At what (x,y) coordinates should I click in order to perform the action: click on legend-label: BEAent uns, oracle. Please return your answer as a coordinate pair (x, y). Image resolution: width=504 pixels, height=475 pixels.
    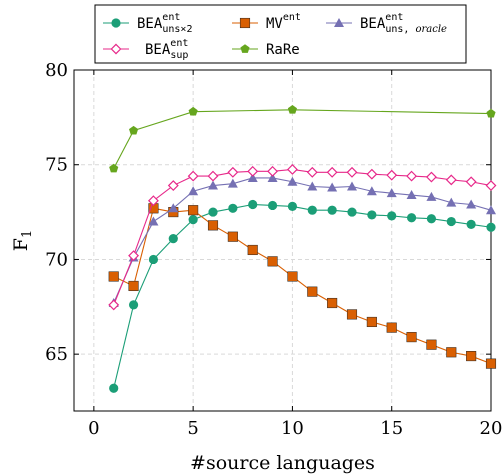
    Looking at the image, I should click on (403, 23).